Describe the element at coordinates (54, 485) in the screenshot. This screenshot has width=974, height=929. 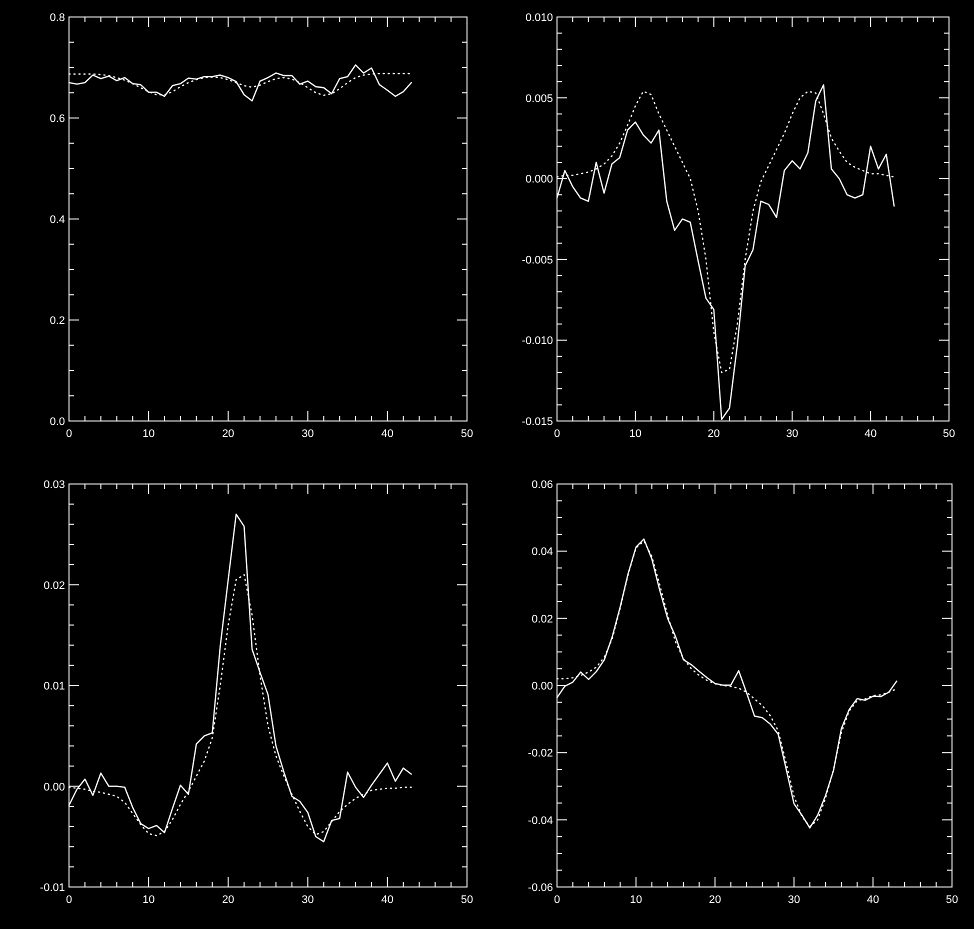
I see `y-tick-label: 0.03` at that location.